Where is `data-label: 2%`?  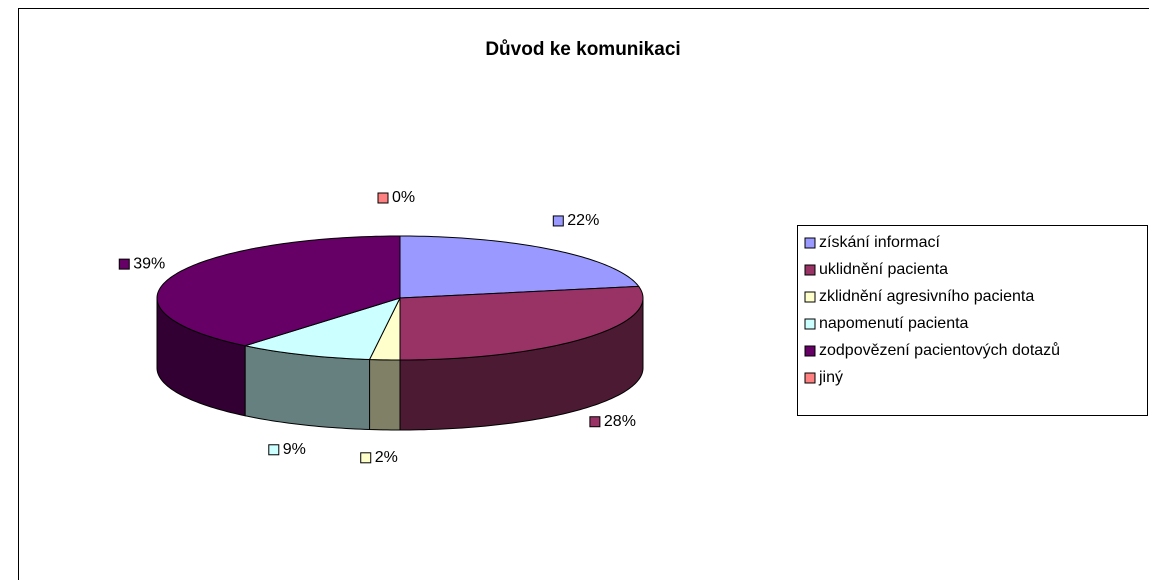 data-label: 2% is located at coordinates (386, 457).